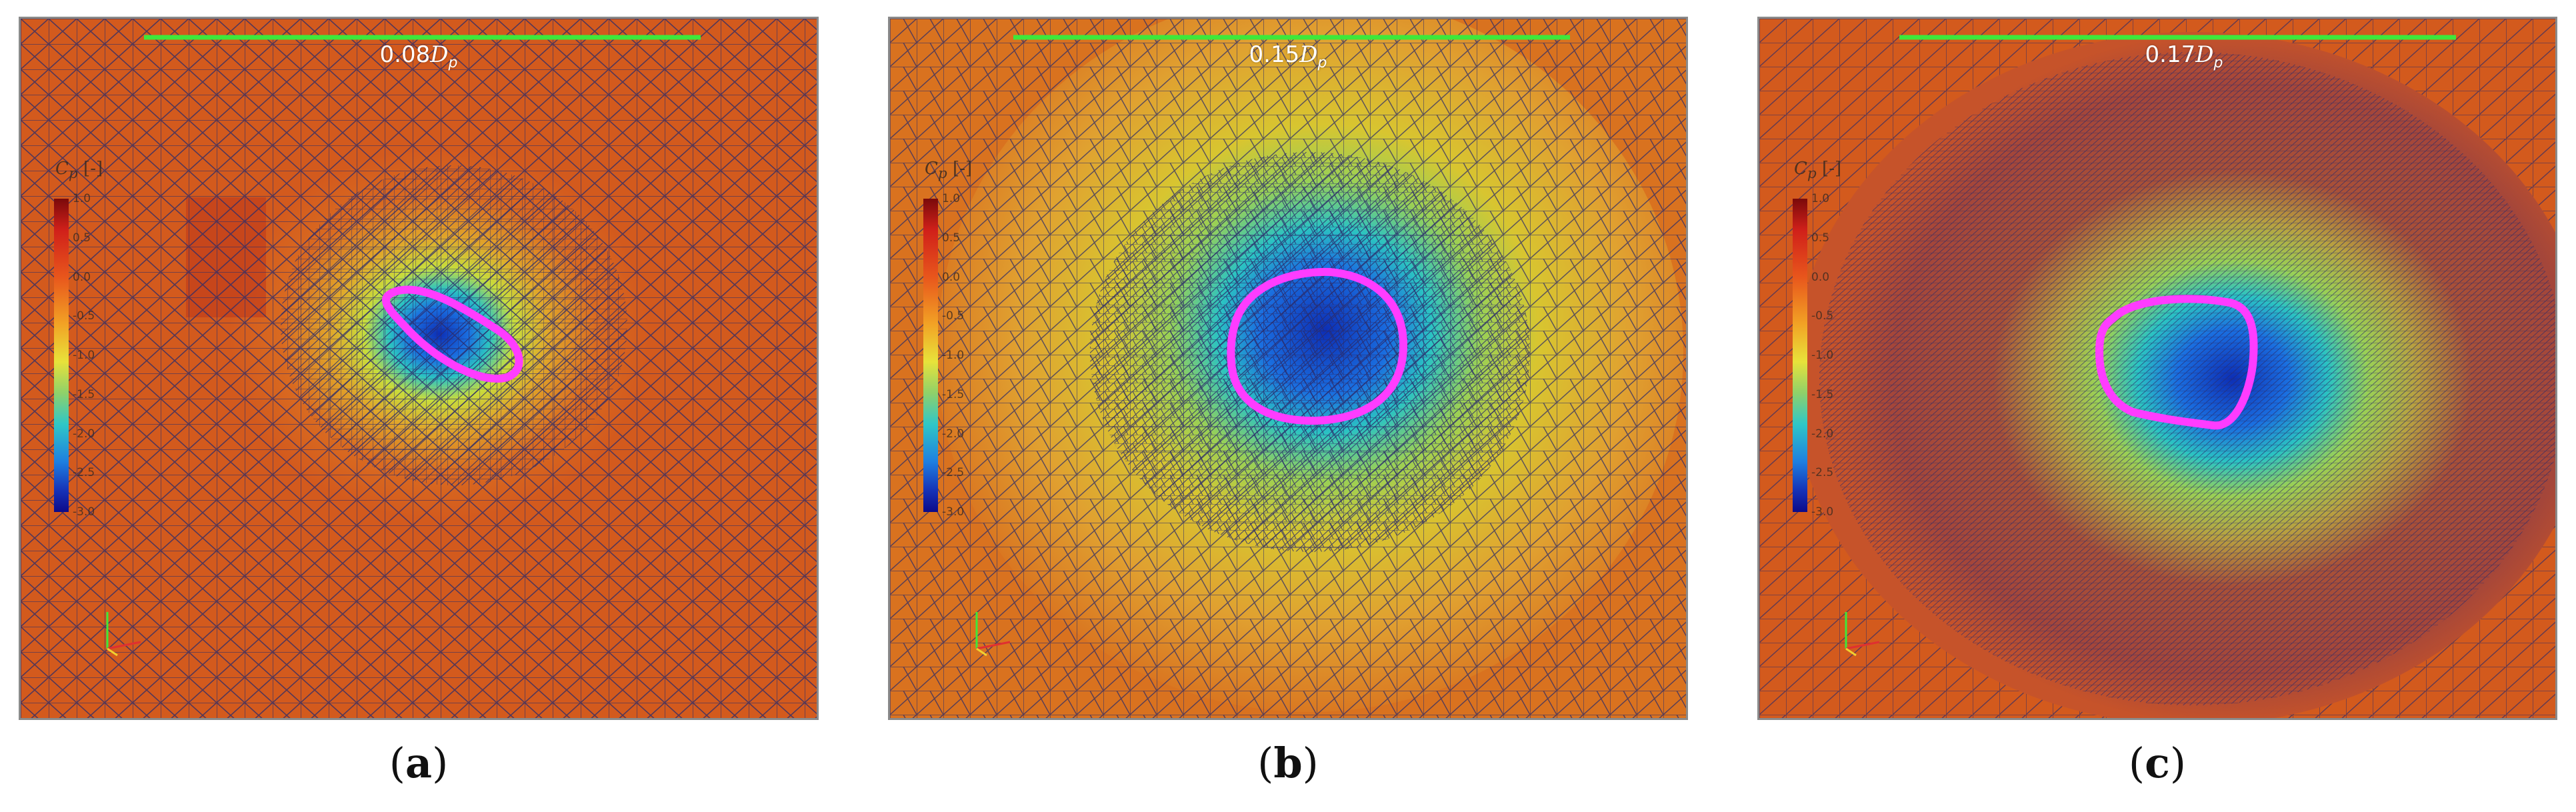  Describe the element at coordinates (1288, 763) in the screenshot. I see `caption-b: (b)` at that location.